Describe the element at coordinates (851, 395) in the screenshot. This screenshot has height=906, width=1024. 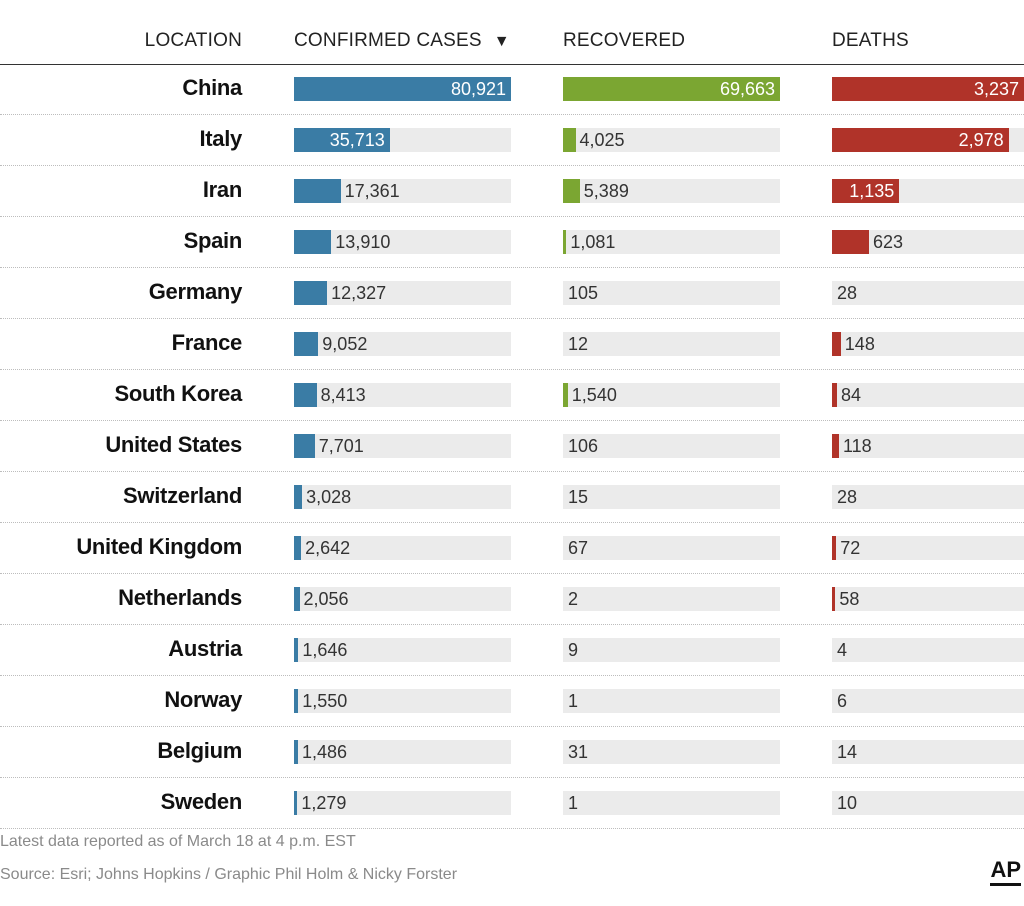
I see `deaths-value: 84` at that location.